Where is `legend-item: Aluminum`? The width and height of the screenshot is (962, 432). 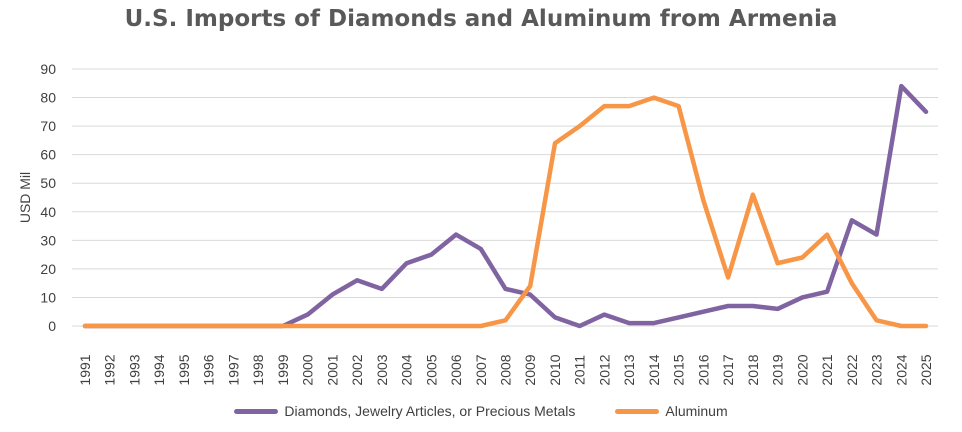 legend-item: Aluminum is located at coordinates (671, 411).